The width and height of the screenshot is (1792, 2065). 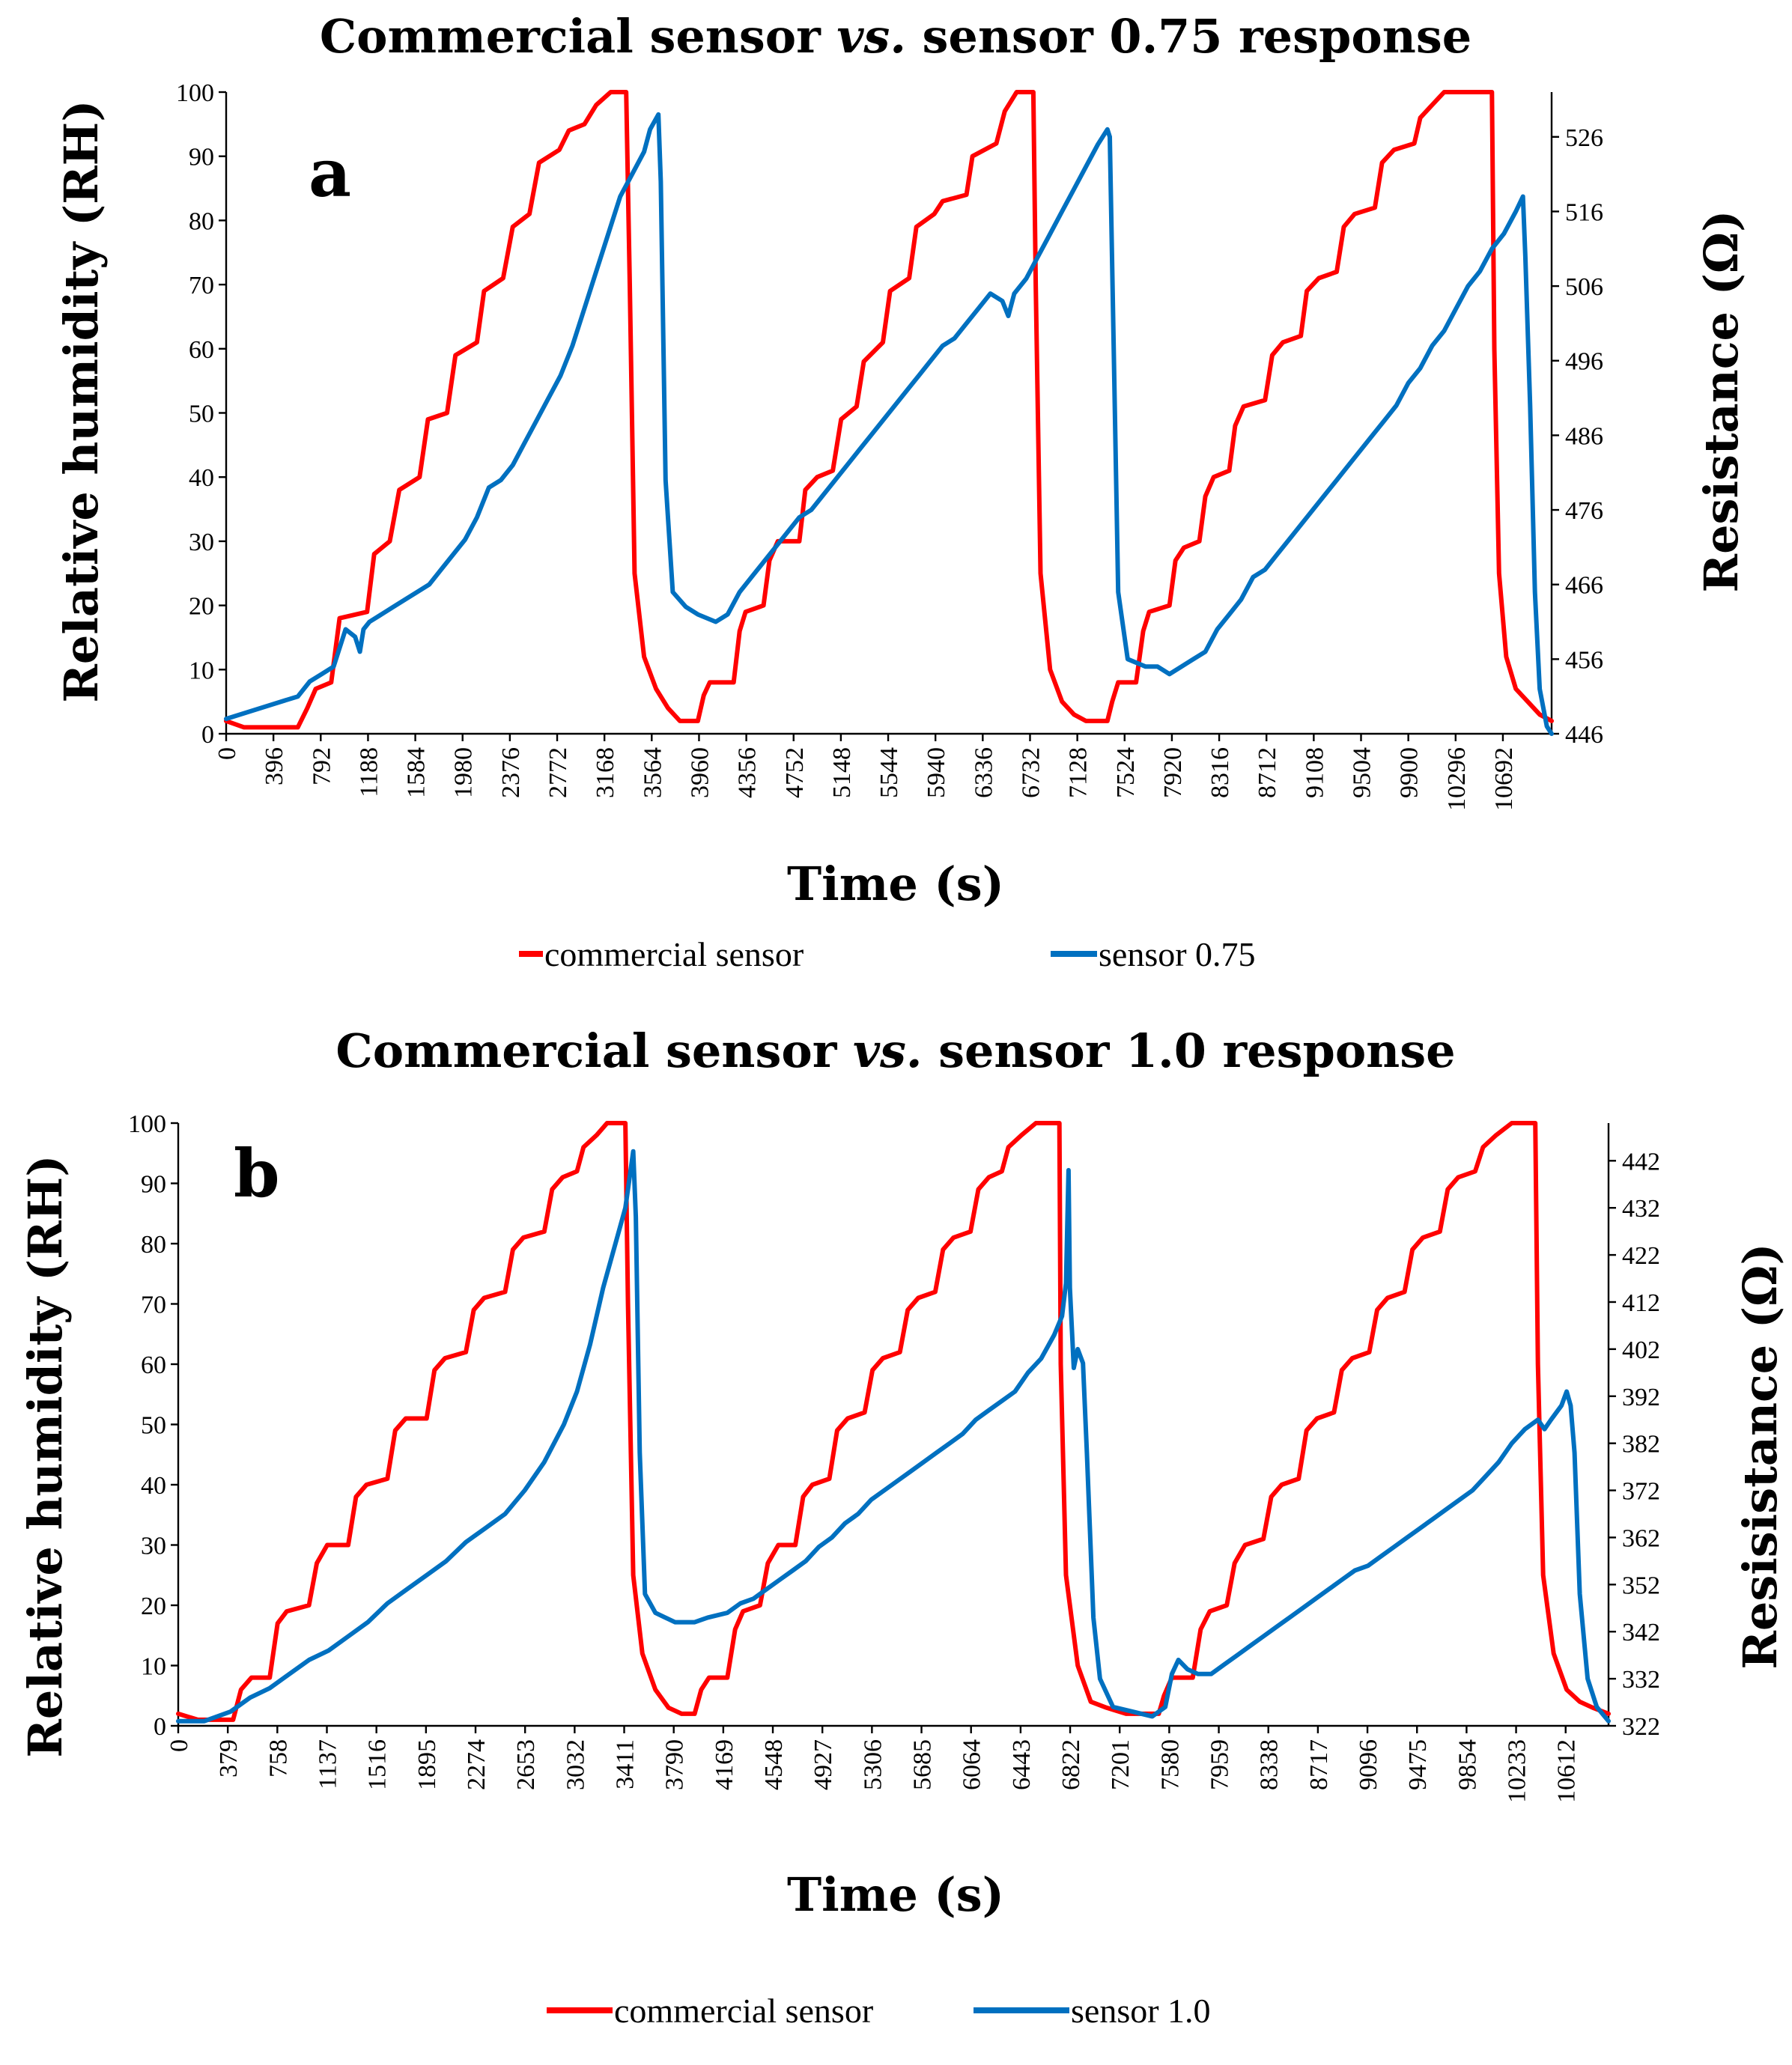 I want to click on y2-tick-label: 446, so click(x=1584, y=735).